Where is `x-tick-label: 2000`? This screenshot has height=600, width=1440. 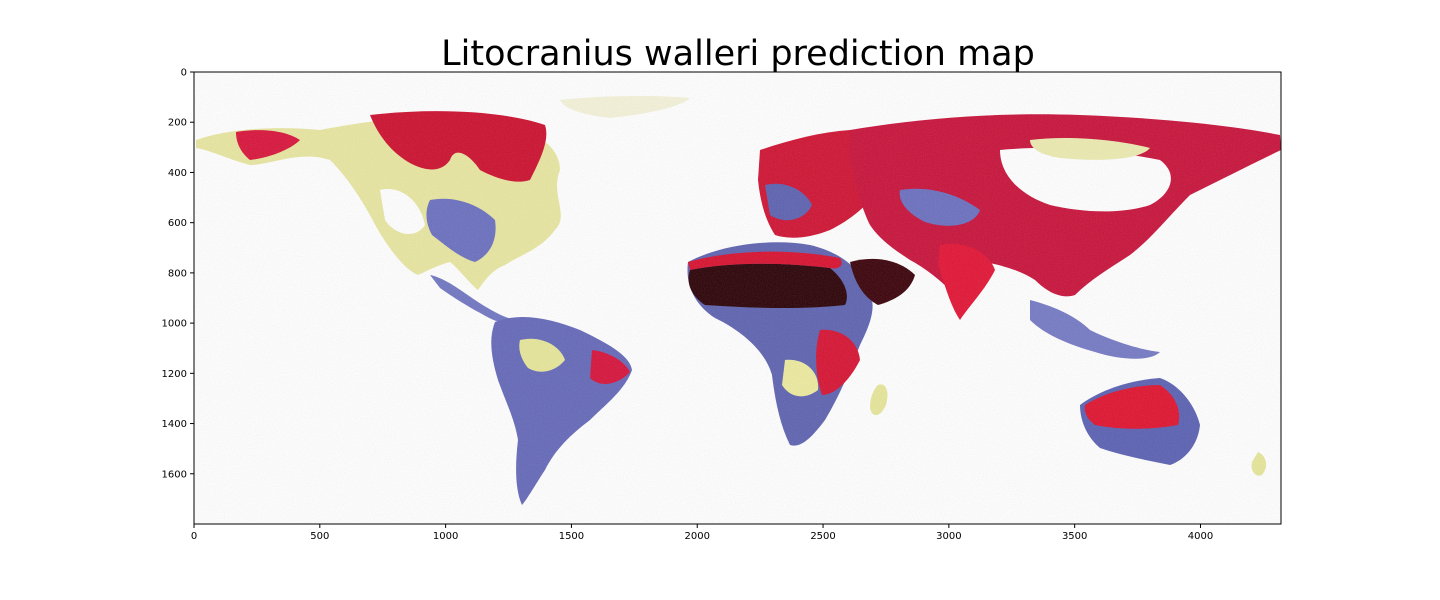 x-tick-label: 2000 is located at coordinates (697, 536).